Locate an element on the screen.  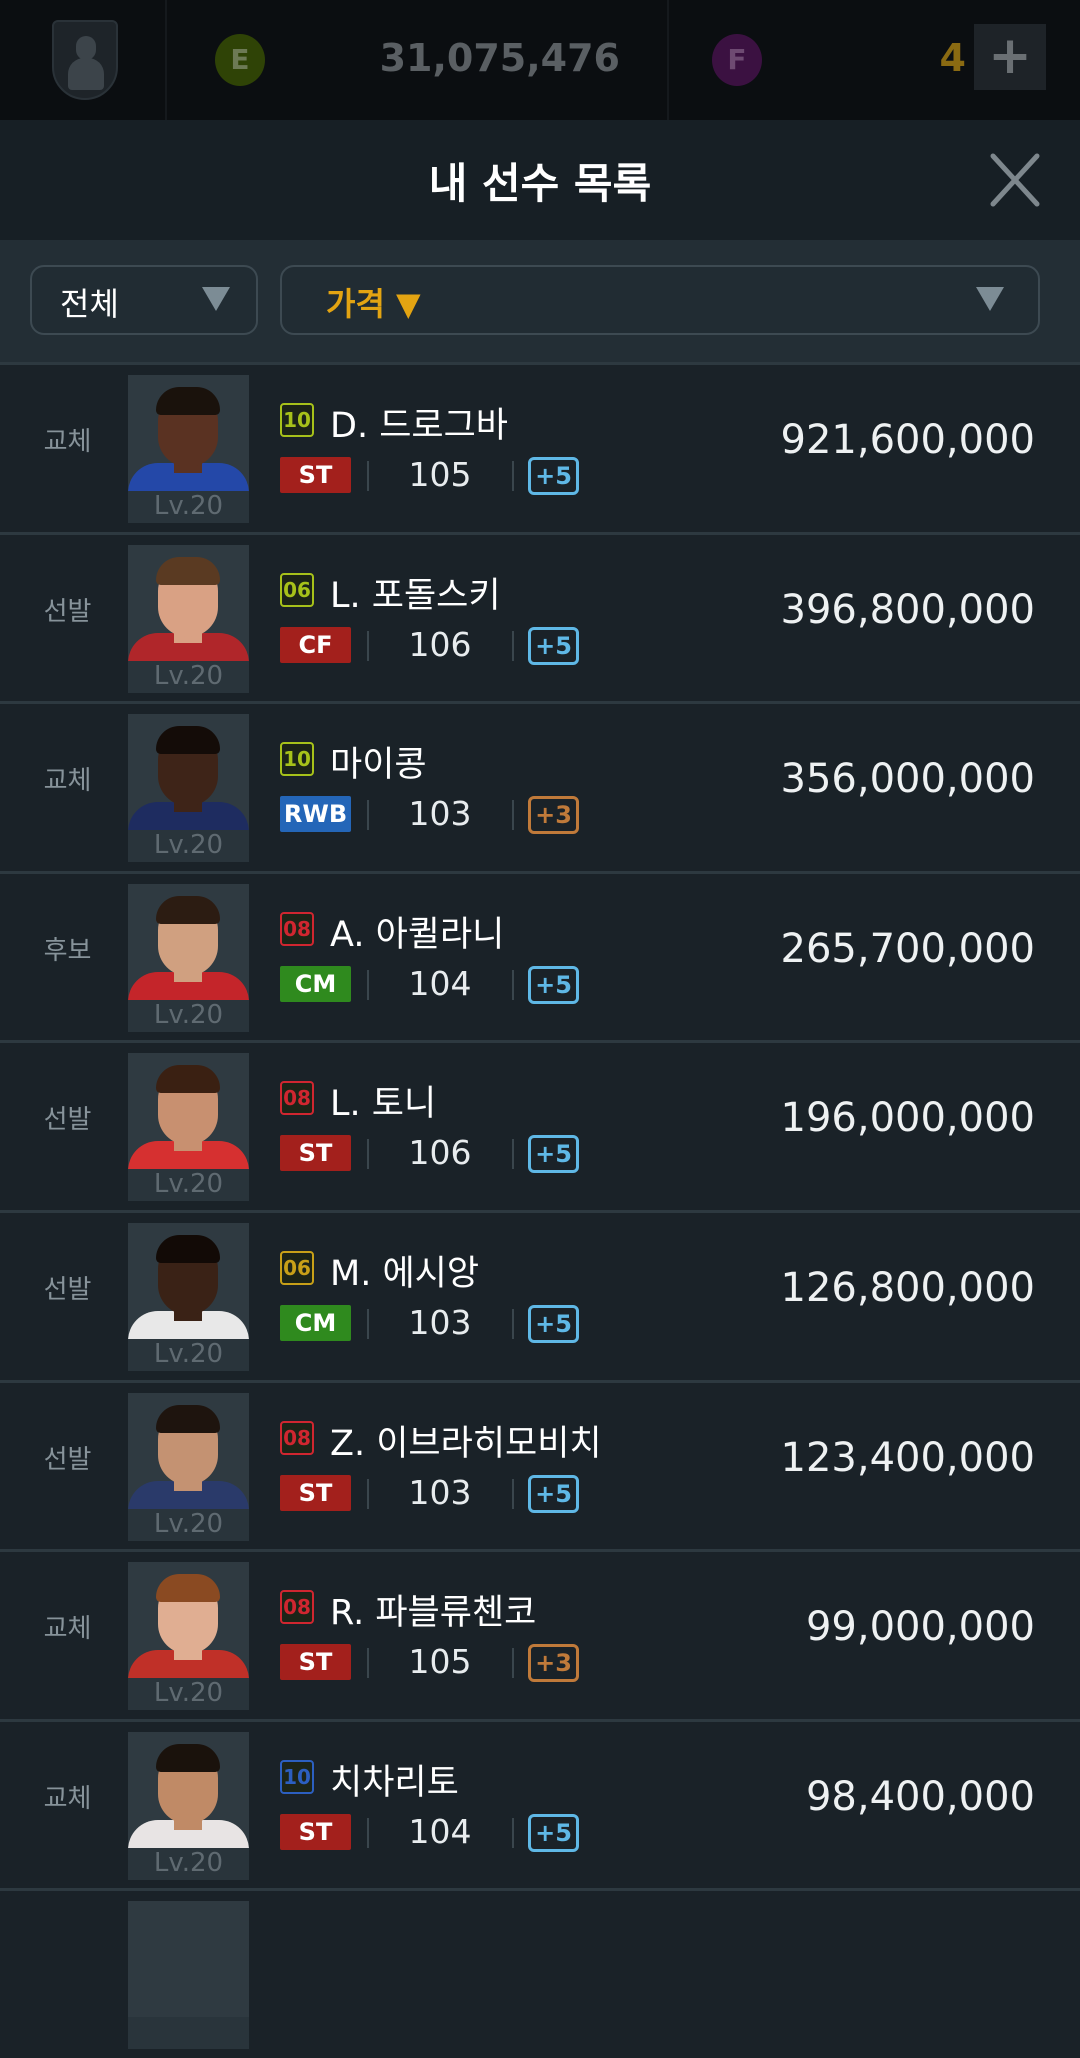
manager-shield-icon is located at coordinates (85, 60).